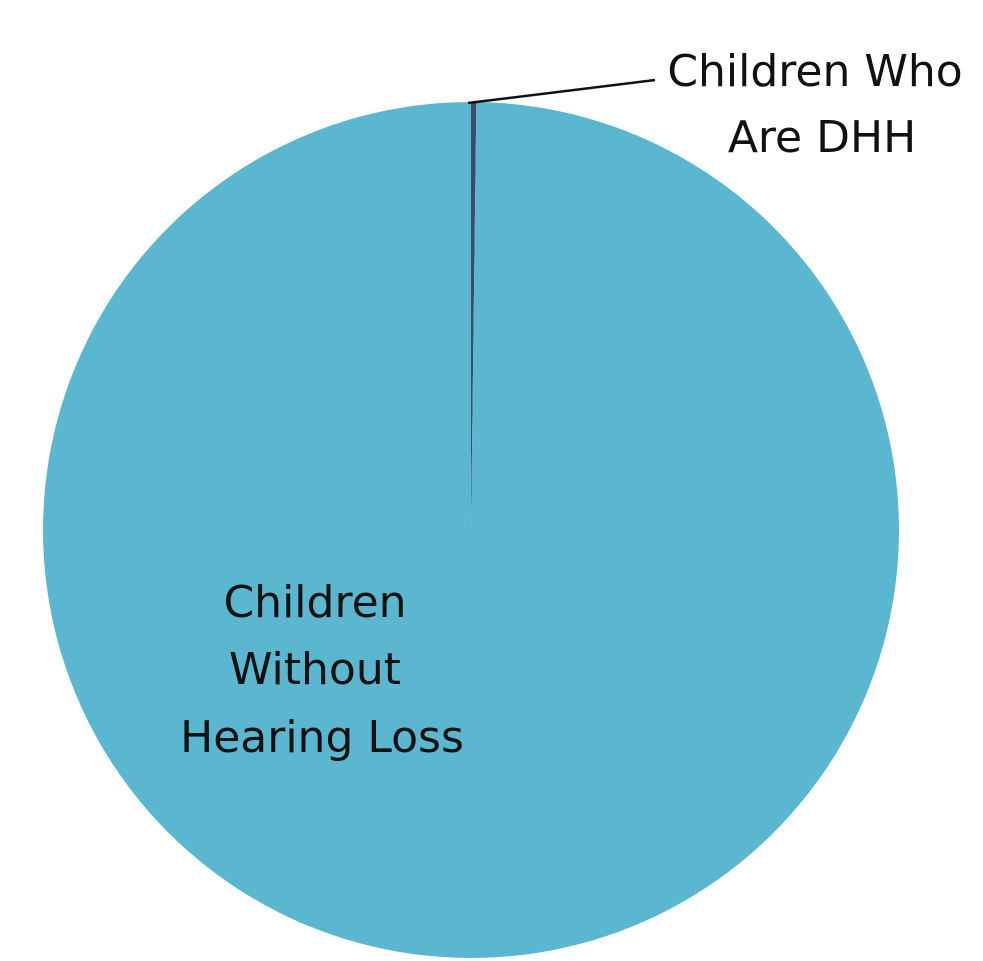 The image size is (983, 961). What do you see at coordinates (814, 71) in the screenshot?
I see `slice-label-dhh-line-1: Children Who` at bounding box center [814, 71].